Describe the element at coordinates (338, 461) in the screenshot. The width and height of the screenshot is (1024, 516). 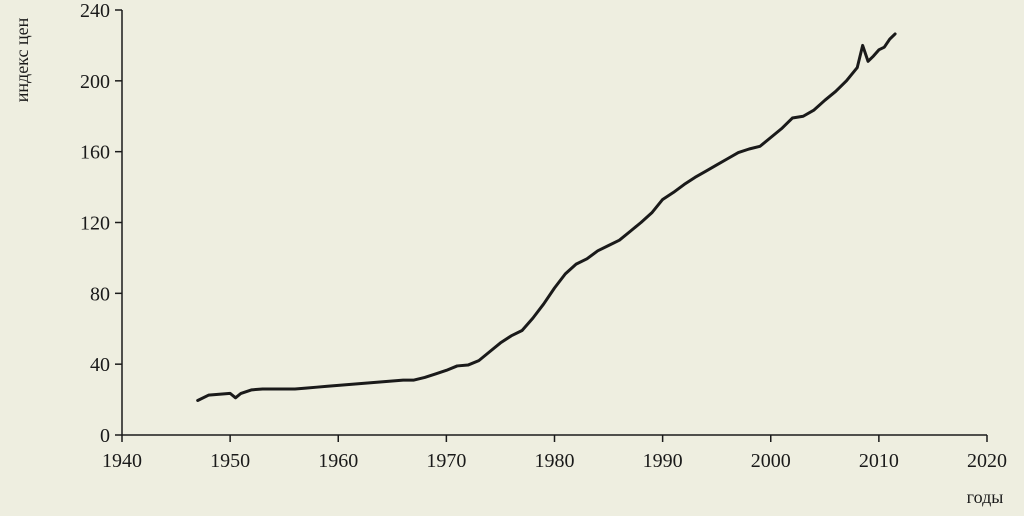
I see `x-tick-label: 1960` at that location.